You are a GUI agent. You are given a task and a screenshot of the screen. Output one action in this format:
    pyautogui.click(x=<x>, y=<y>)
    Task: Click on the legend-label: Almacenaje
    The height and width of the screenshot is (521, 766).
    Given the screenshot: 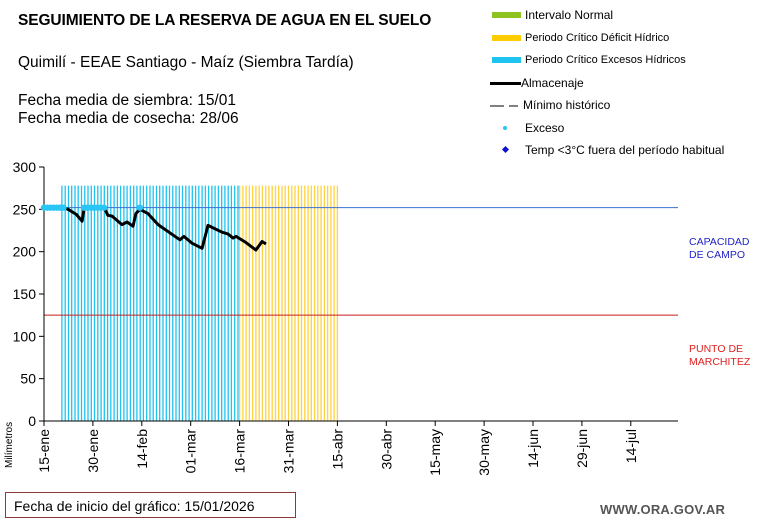 What is the action you would take?
    pyautogui.click(x=552, y=83)
    